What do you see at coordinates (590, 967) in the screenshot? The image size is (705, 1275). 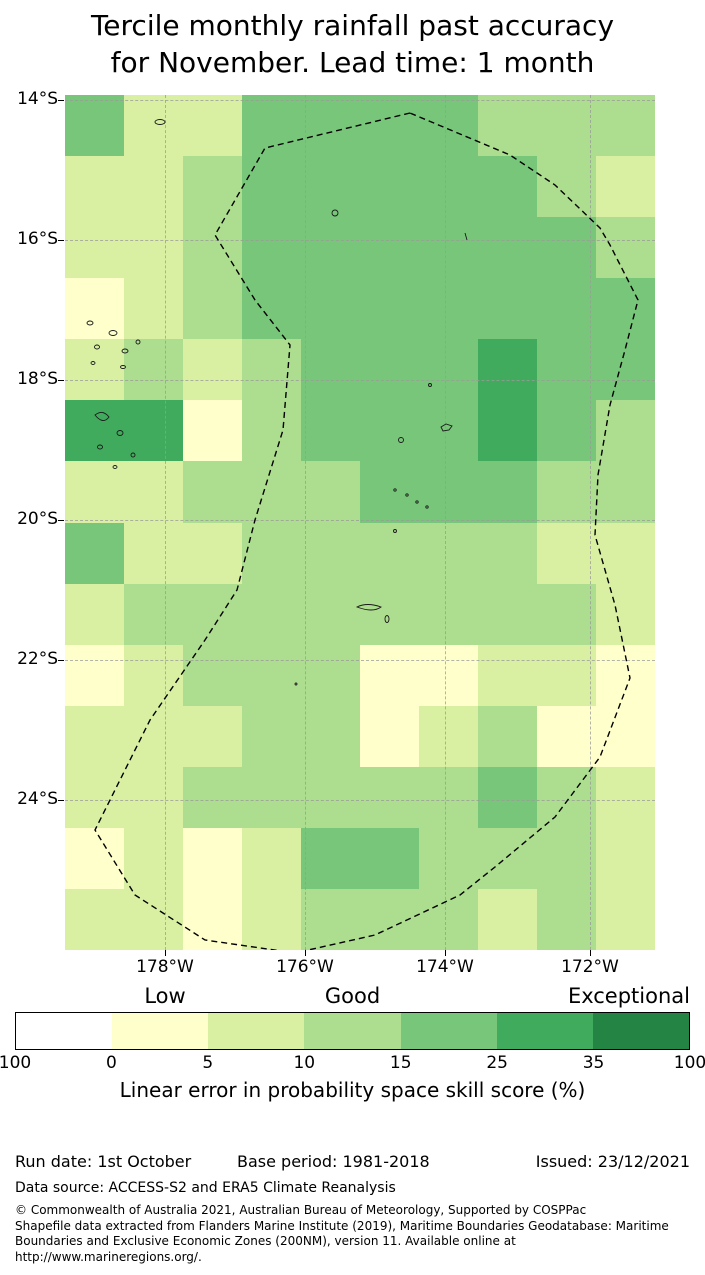 I see `lon-tick-label: 172°W` at bounding box center [590, 967].